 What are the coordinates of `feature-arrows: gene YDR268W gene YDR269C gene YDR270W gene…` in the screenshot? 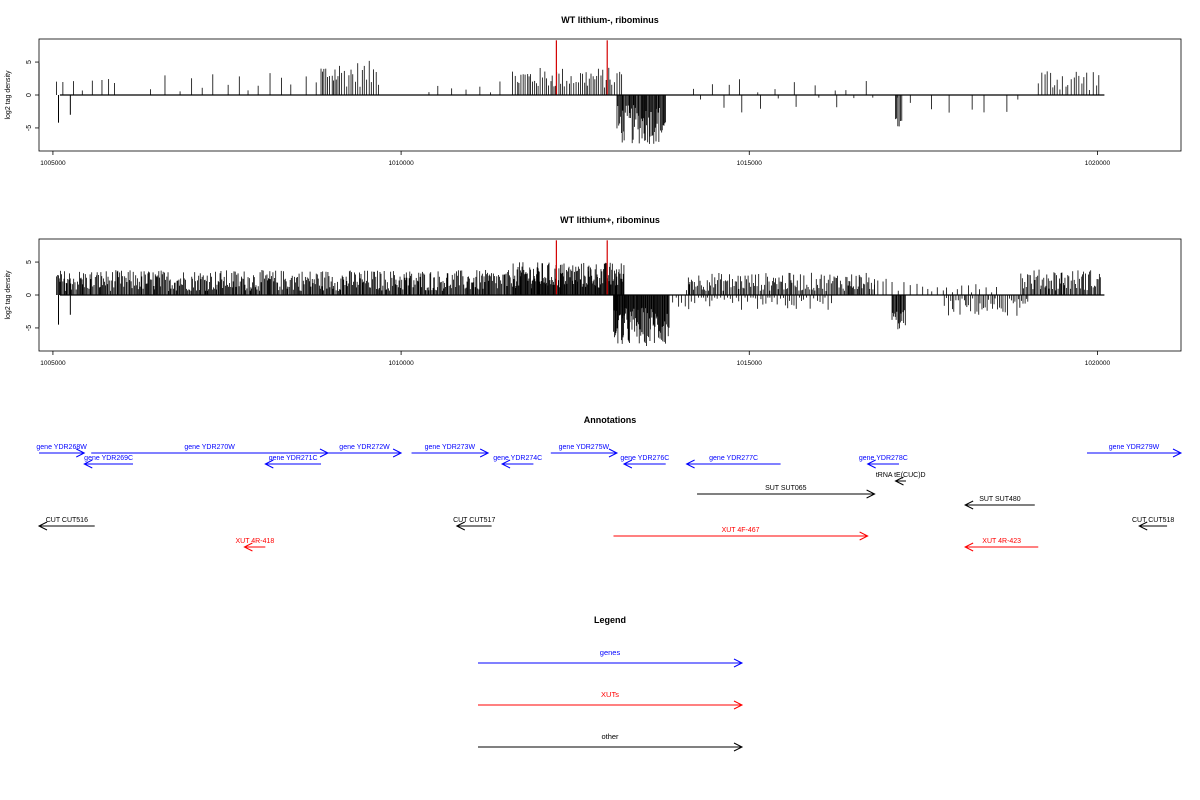 It's located at (609, 498).